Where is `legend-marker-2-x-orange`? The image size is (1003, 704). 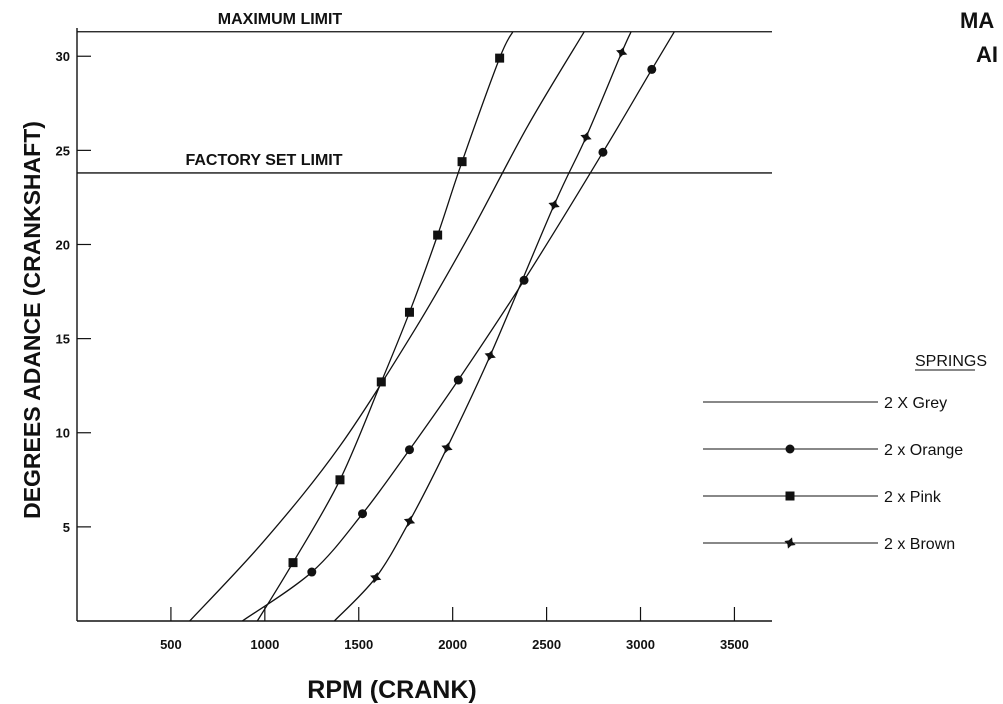
legend-marker-2-x-orange is located at coordinates (790, 449).